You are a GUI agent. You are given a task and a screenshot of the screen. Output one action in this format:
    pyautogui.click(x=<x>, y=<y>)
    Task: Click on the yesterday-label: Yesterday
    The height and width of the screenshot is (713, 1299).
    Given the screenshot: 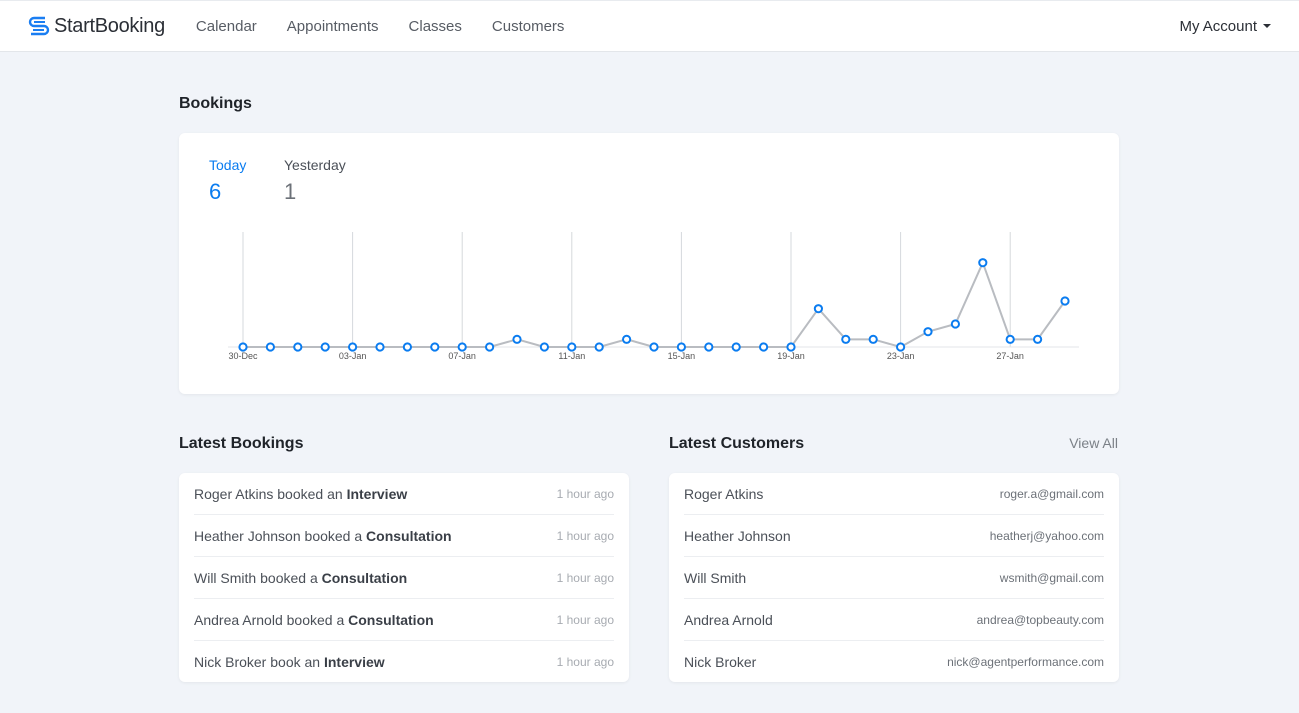 What is the action you would take?
    pyautogui.click(x=315, y=165)
    